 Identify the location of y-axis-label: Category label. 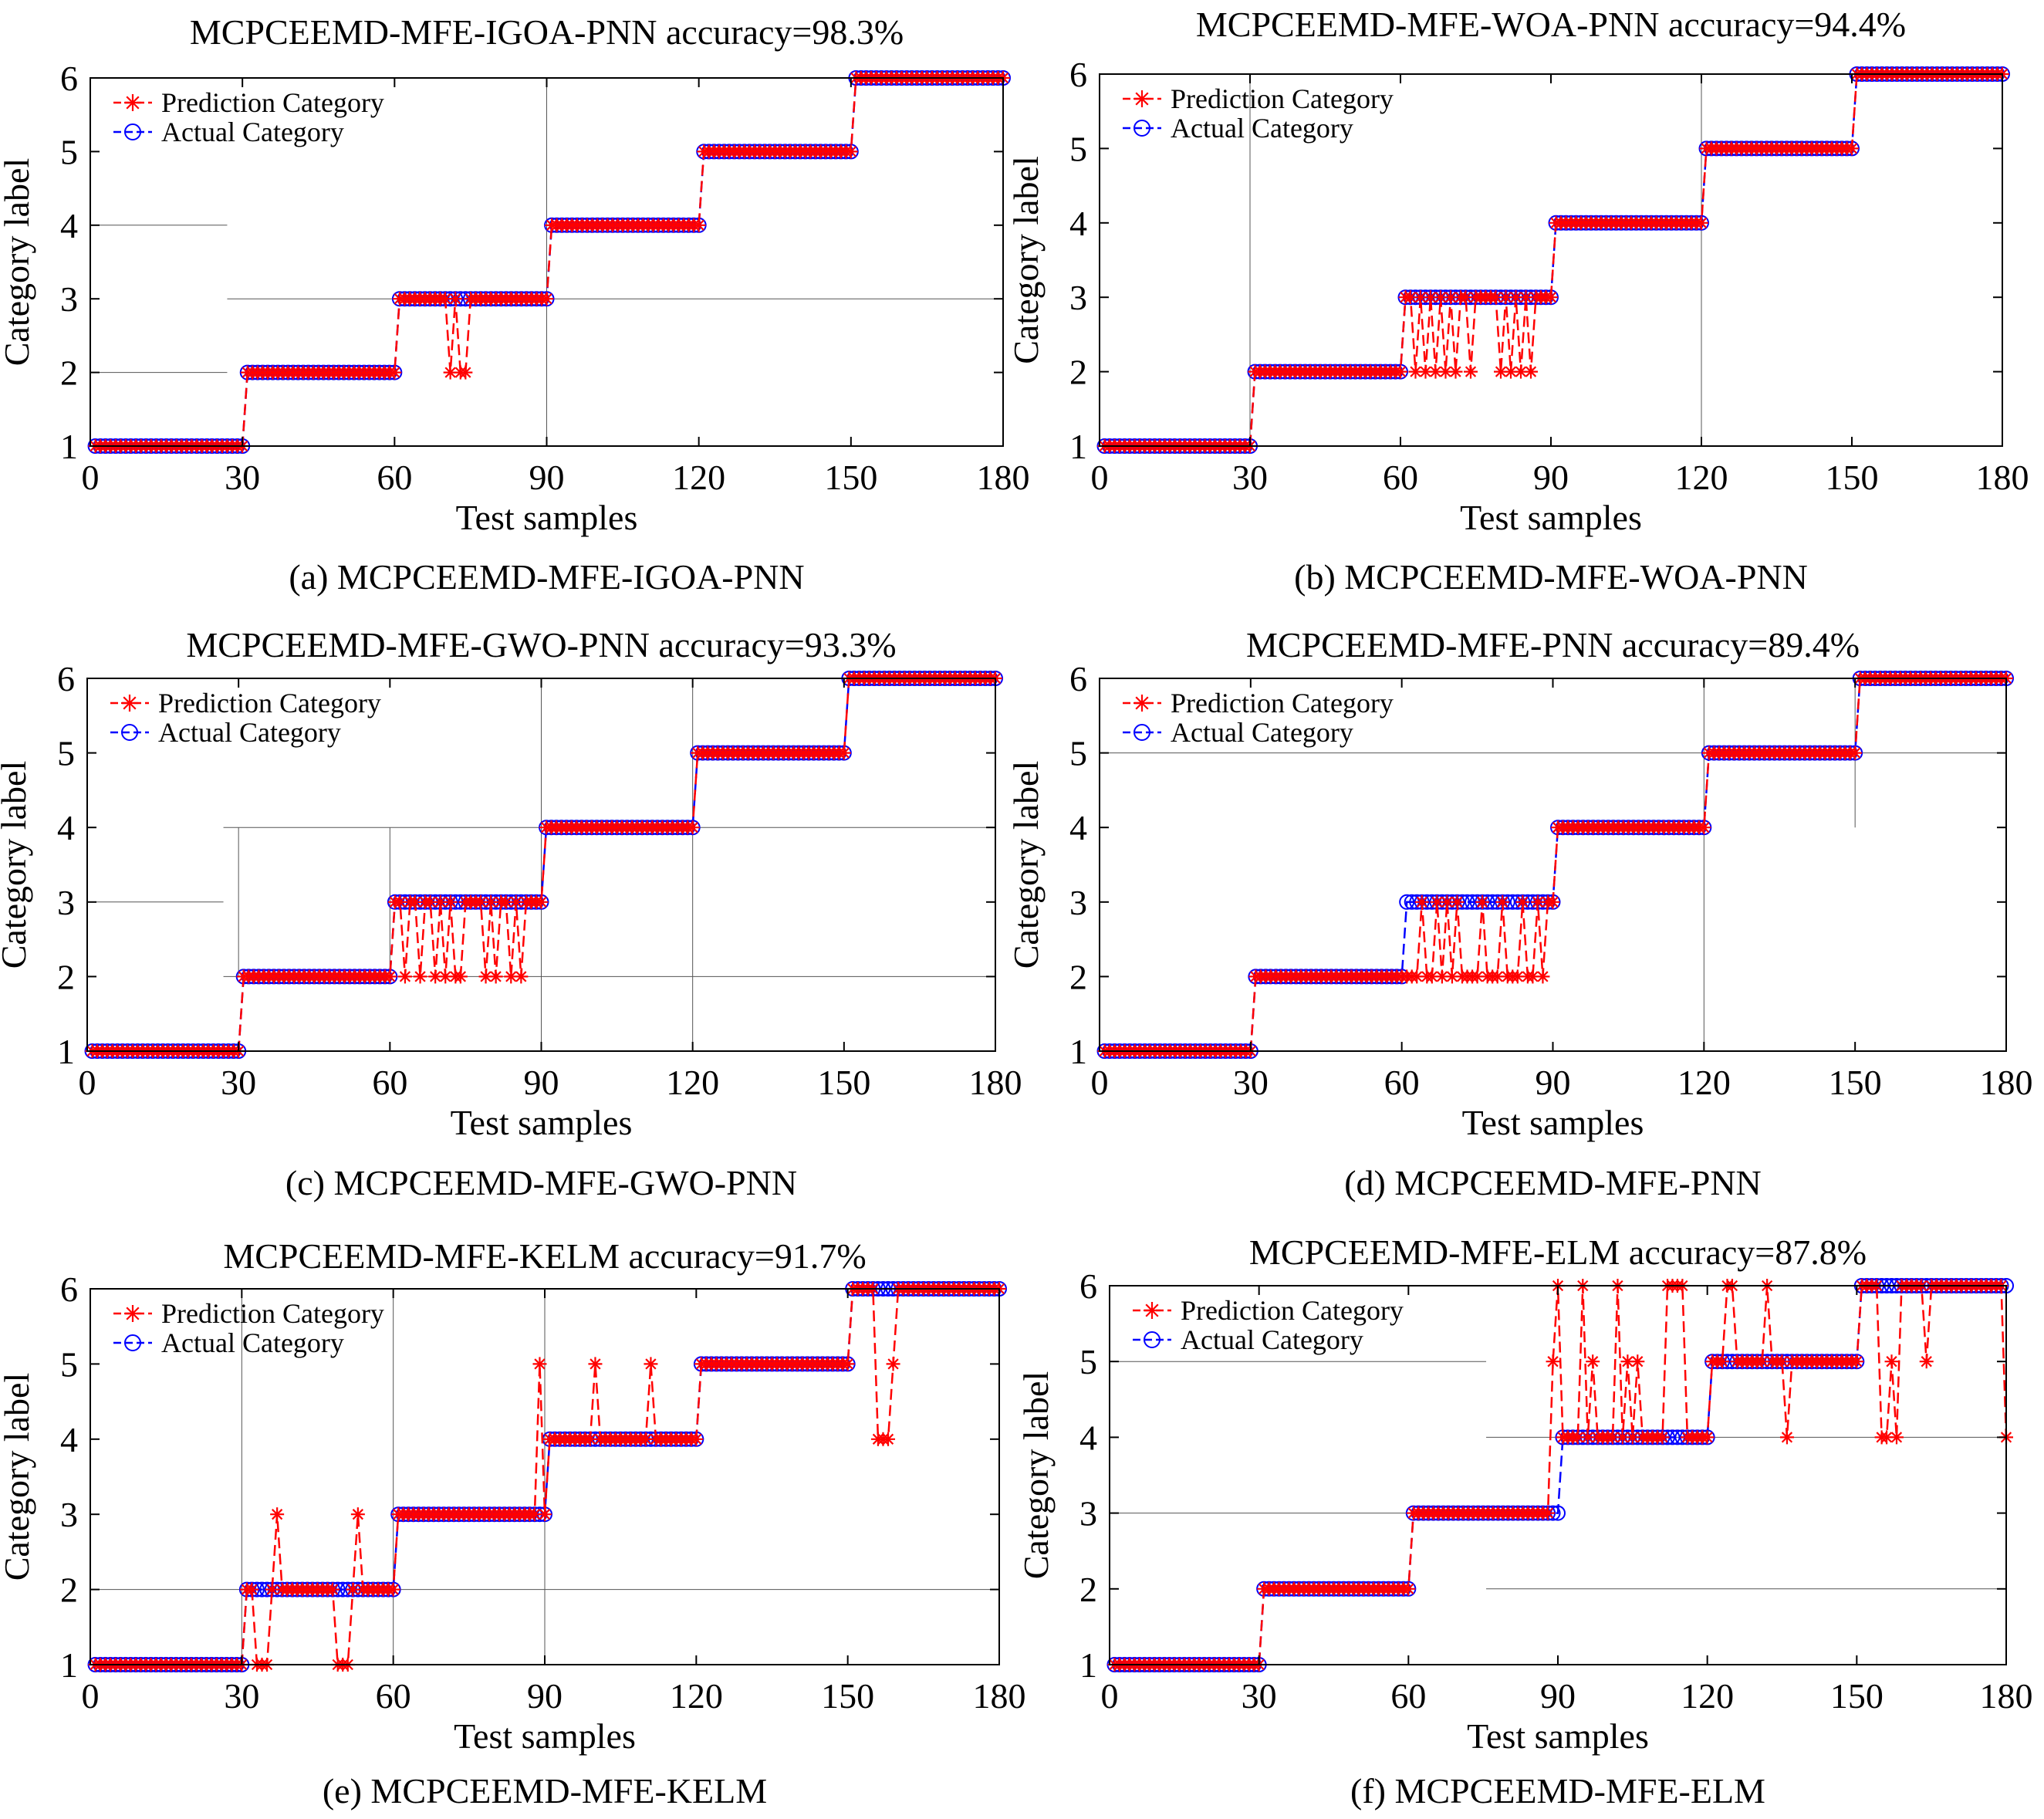
(16, 865).